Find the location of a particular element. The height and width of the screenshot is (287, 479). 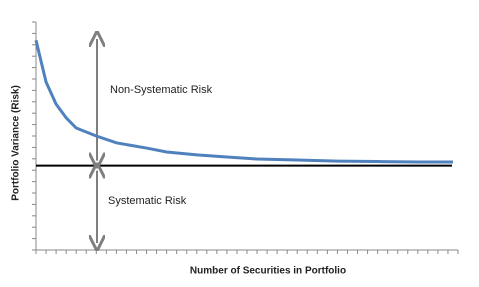

annotation: Non-Systematic Risk is located at coordinates (161, 90).